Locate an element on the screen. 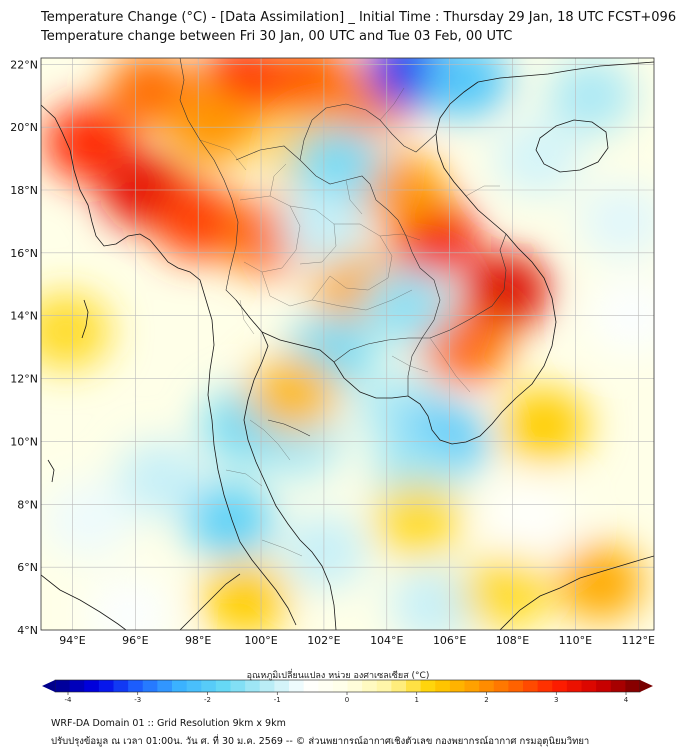 Image resolution: width=676 pixels, height=756 pixels. colorbar-tick-label: 4 is located at coordinates (626, 700).